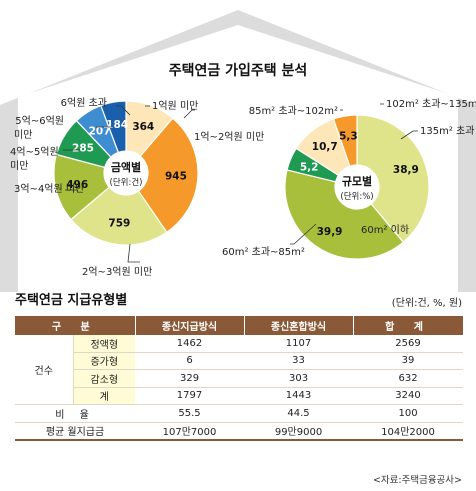 The image size is (476, 491). Describe the element at coordinates (126, 182) in the screenshot. I see `pie-amount-center-unit: (단위:건)` at that location.